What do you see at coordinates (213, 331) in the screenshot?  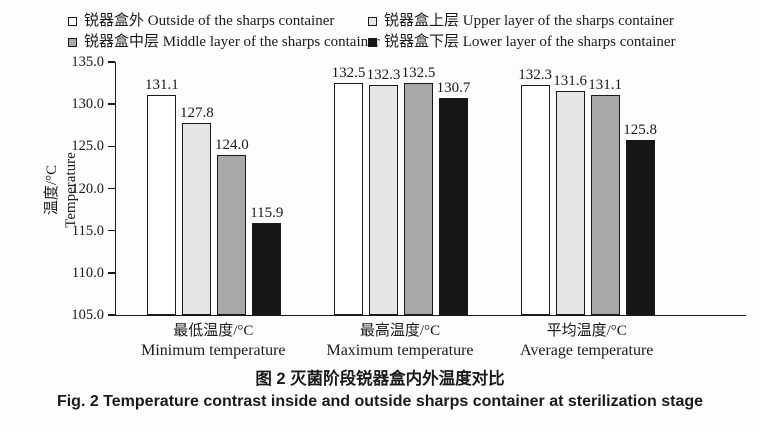 I see `x-label-zh: 最低温度/°C` at bounding box center [213, 331].